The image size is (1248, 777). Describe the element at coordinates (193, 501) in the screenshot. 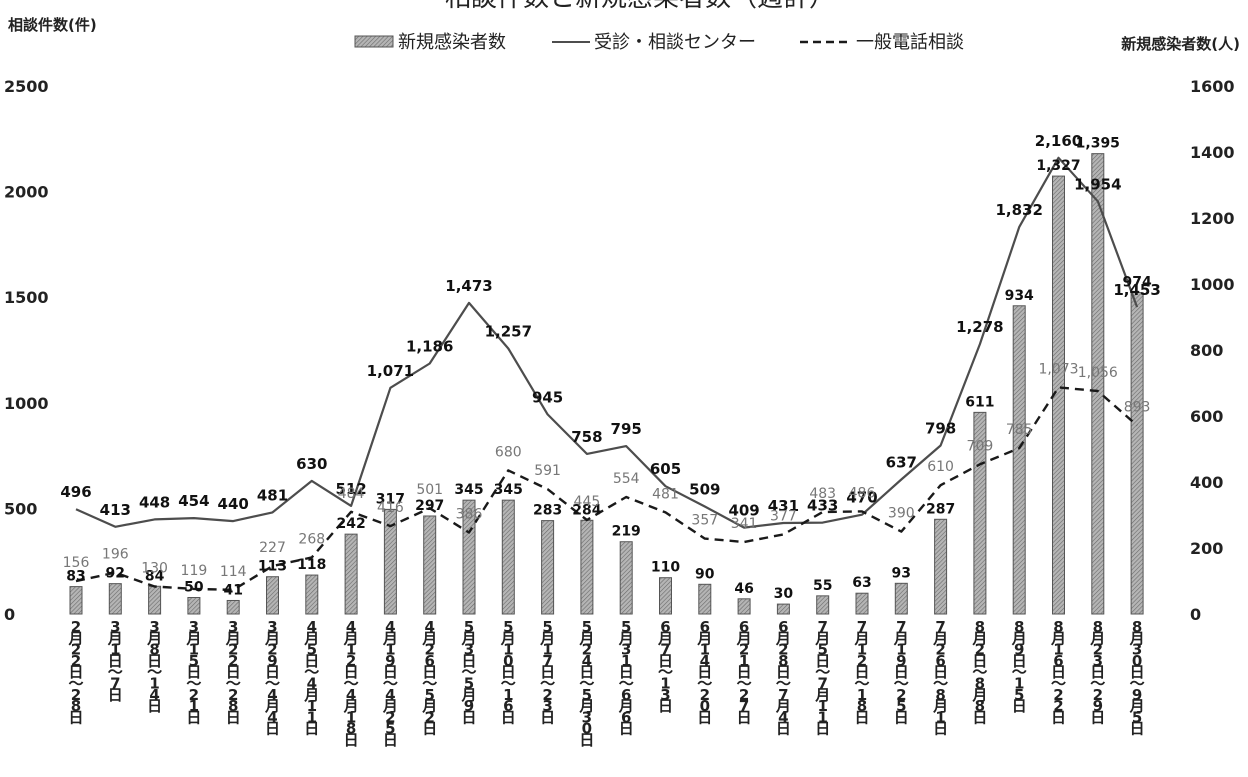

I see `line-value-label: 454` at that location.